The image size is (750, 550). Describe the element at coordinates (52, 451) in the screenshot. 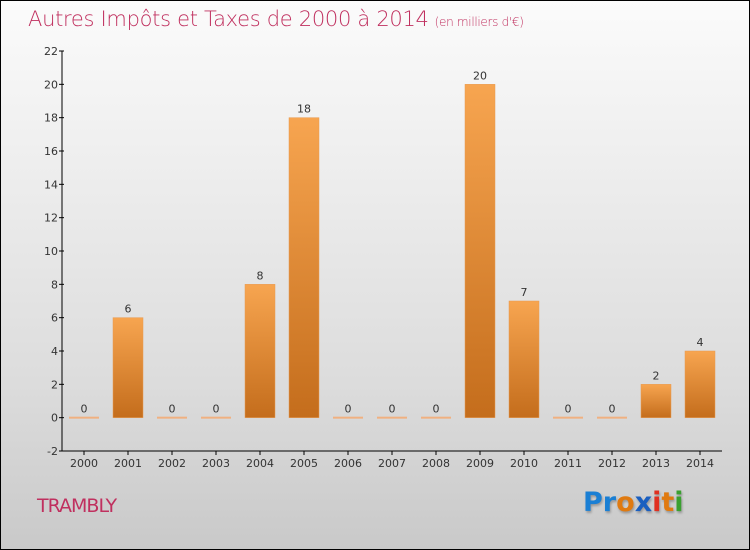

I see `y-tick-label: -2` at that location.